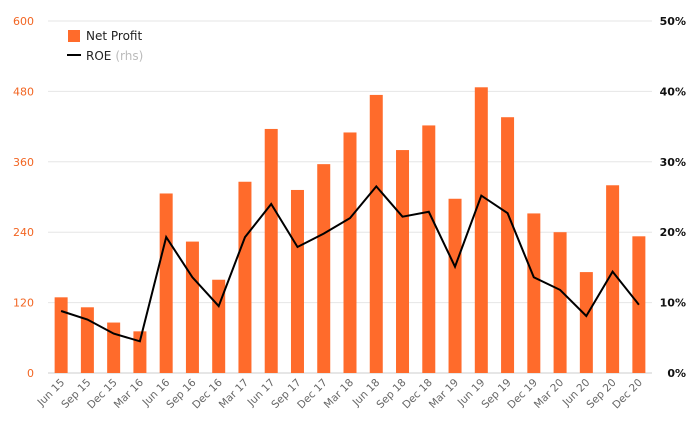  What do you see at coordinates (23, 303) in the screenshot?
I see `y-left-tick-label: 120` at bounding box center [23, 303].